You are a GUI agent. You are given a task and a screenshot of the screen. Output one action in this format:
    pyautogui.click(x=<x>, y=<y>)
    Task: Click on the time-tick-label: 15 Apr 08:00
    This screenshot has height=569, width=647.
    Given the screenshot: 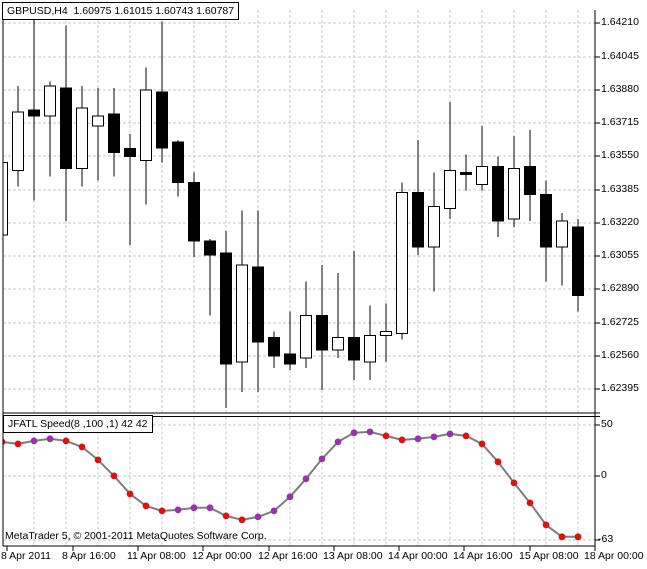 What is the action you would take?
    pyautogui.click(x=549, y=556)
    